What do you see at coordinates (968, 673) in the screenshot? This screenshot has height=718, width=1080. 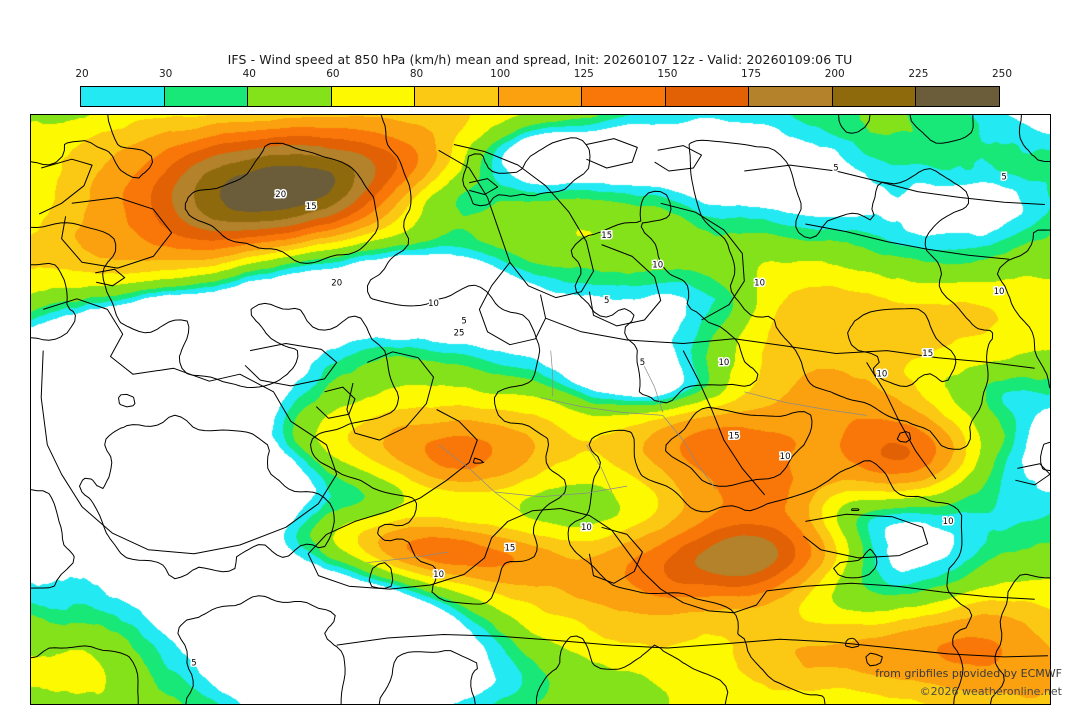 I see `credit-data-source: from gribfiles provided by ECMWF` at bounding box center [968, 673].